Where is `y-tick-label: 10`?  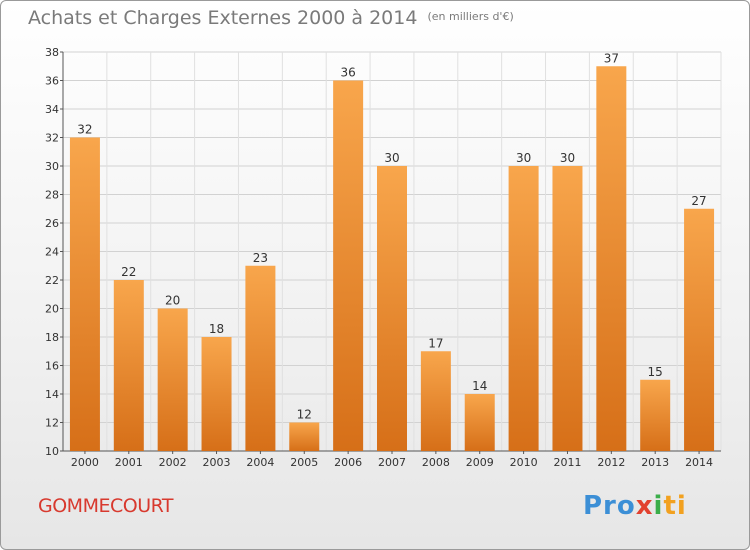 y-tick-label: 10 is located at coordinates (52, 451).